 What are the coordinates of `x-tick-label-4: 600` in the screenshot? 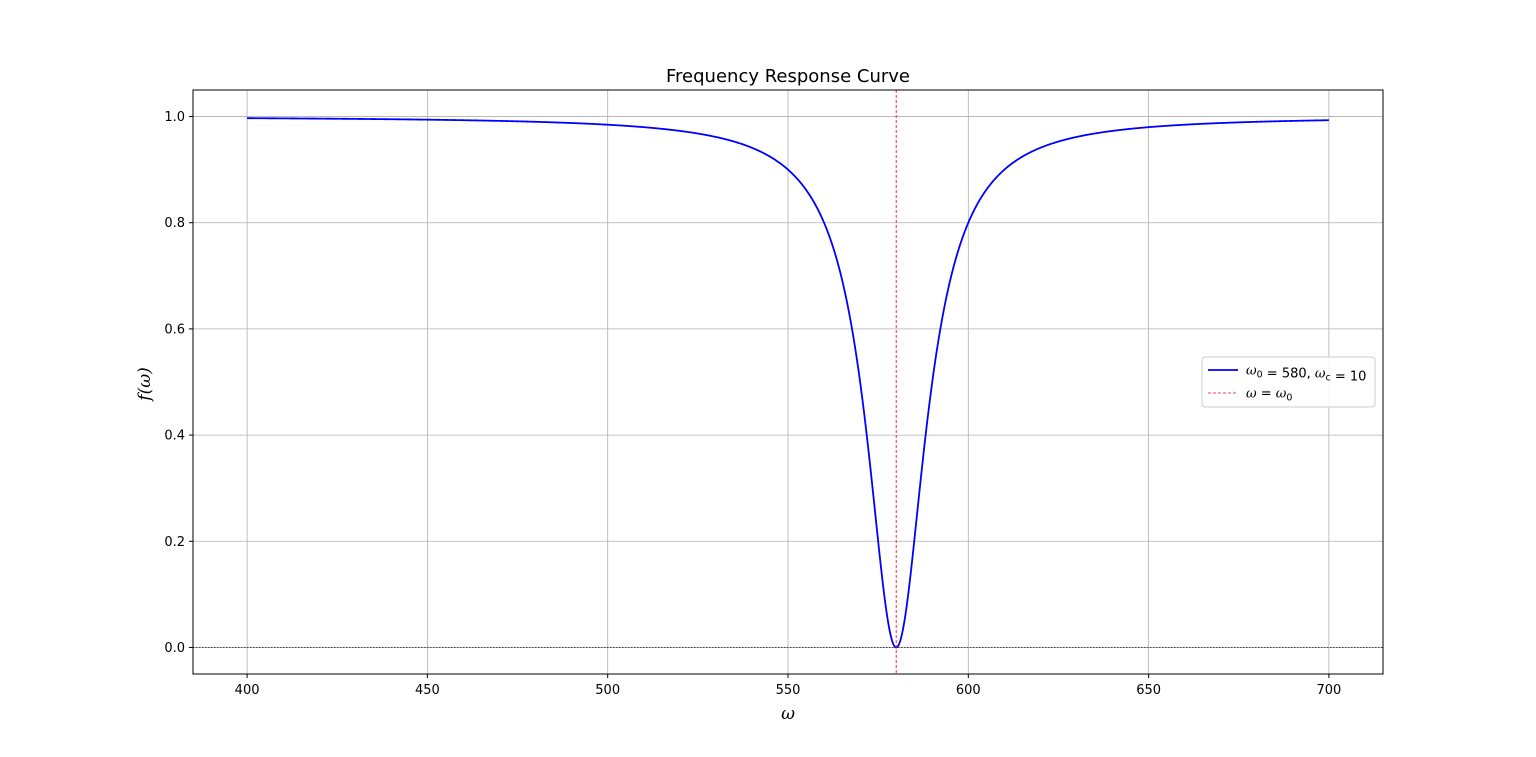 It's located at (968, 690).